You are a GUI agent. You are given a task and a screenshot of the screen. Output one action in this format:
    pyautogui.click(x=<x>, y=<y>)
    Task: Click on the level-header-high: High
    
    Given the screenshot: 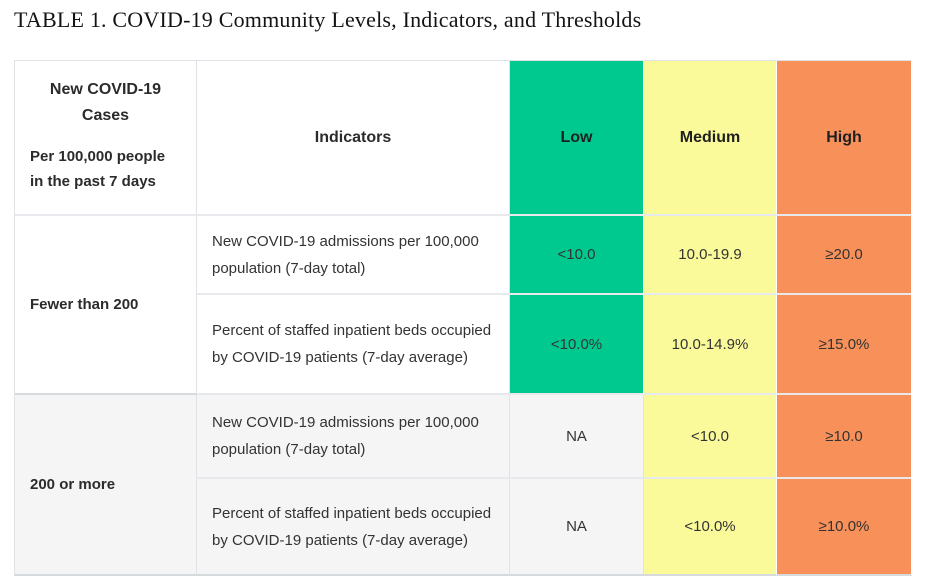 What is the action you would take?
    pyautogui.click(x=844, y=138)
    